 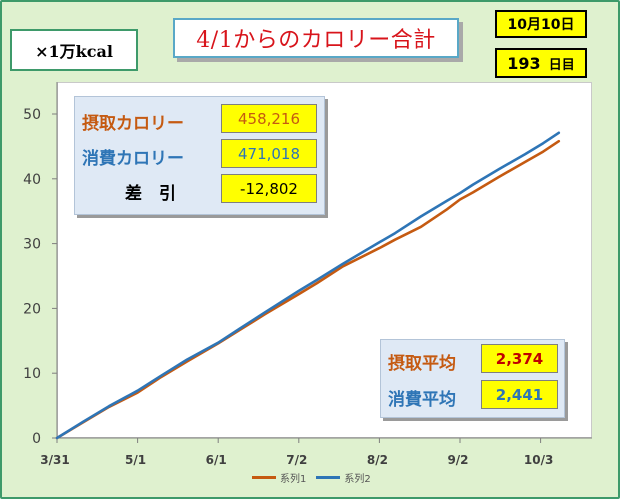 What do you see at coordinates (269, 188) in the screenshot?
I see `difference-value: -12,802` at bounding box center [269, 188].